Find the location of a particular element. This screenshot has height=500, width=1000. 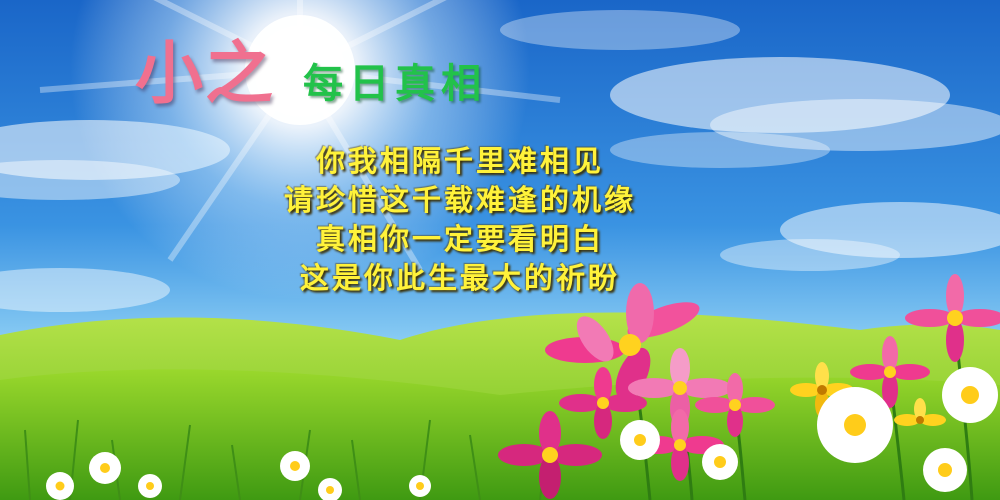

poem-line: 真相你一定要看明白 is located at coordinates (459, 239).